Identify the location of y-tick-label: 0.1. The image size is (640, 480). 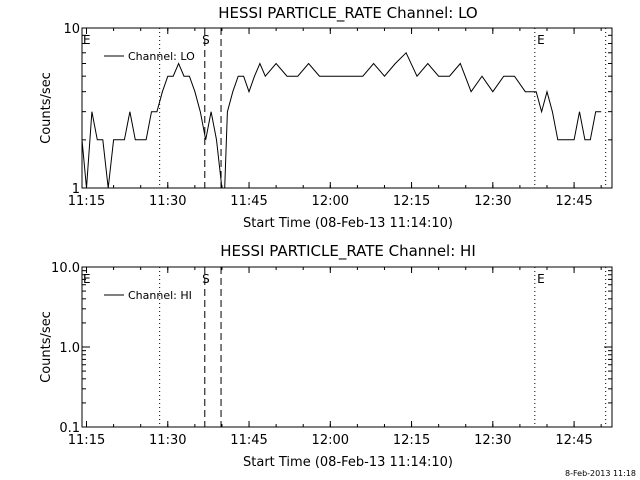
(69, 428).